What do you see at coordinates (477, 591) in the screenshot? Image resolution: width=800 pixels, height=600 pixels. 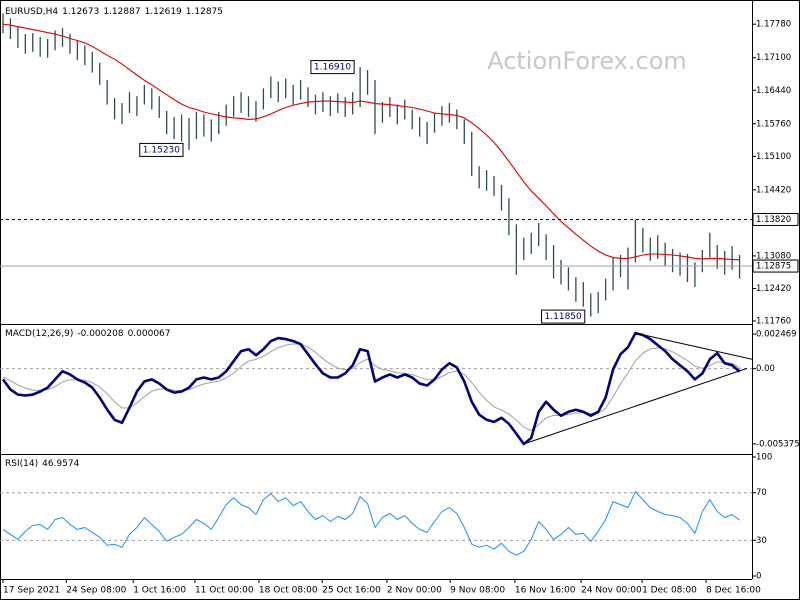 I see `x-tick-label: 9 Nov 08:00` at bounding box center [477, 591].